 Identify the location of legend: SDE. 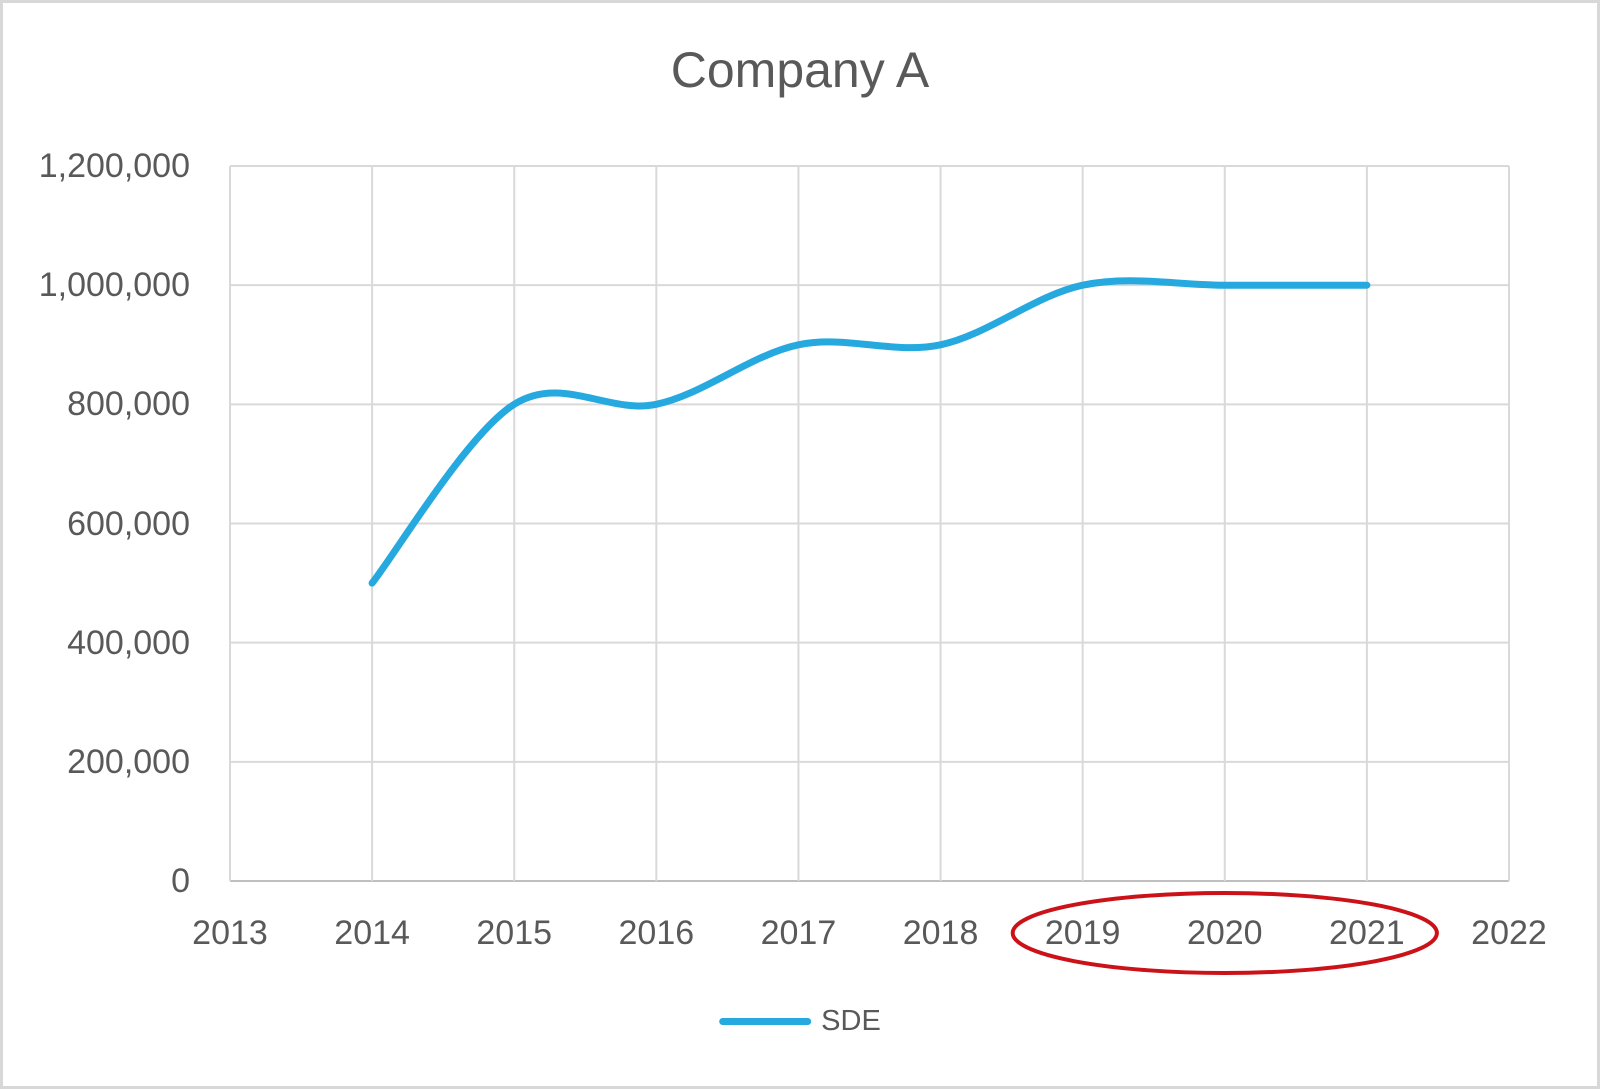
(800, 1021).